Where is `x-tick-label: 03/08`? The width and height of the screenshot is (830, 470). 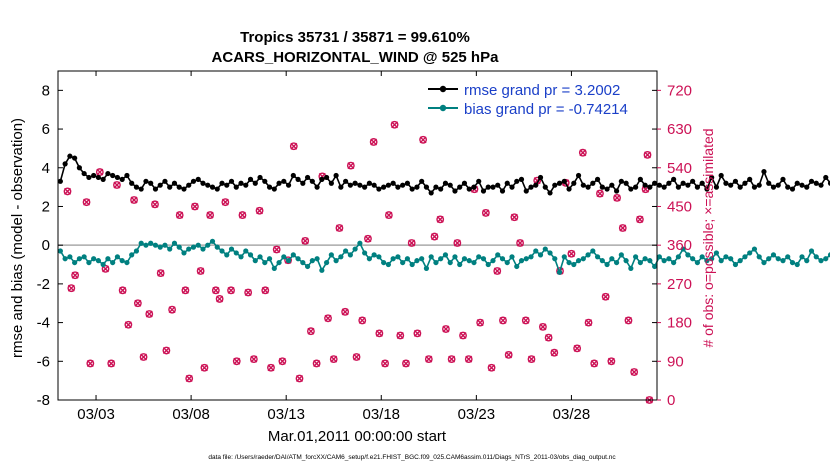
x-tick-label: 03/08 is located at coordinates (191, 414).